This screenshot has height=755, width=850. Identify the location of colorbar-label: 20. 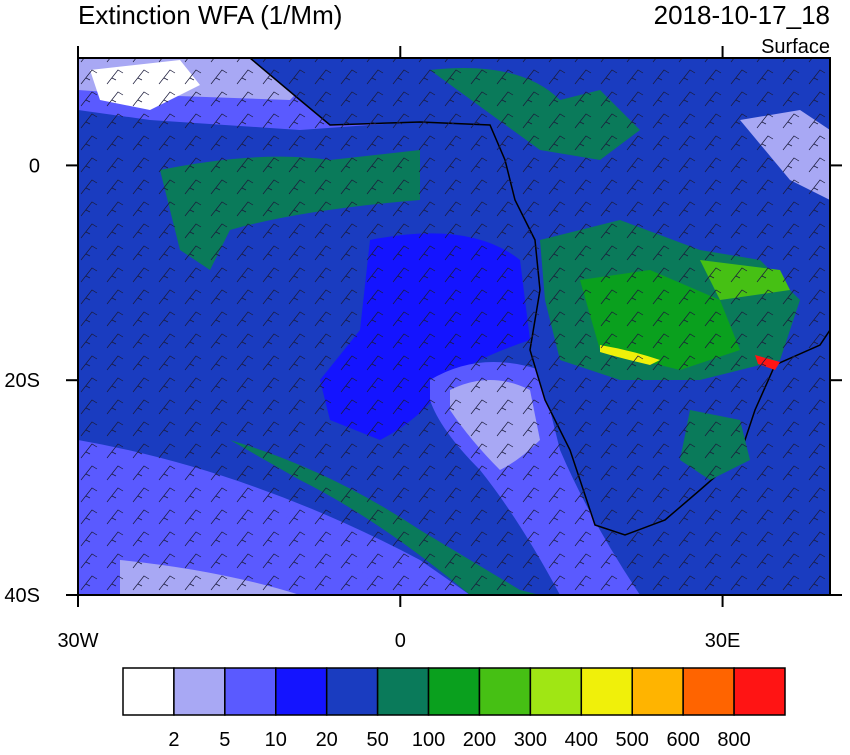
(327, 739).